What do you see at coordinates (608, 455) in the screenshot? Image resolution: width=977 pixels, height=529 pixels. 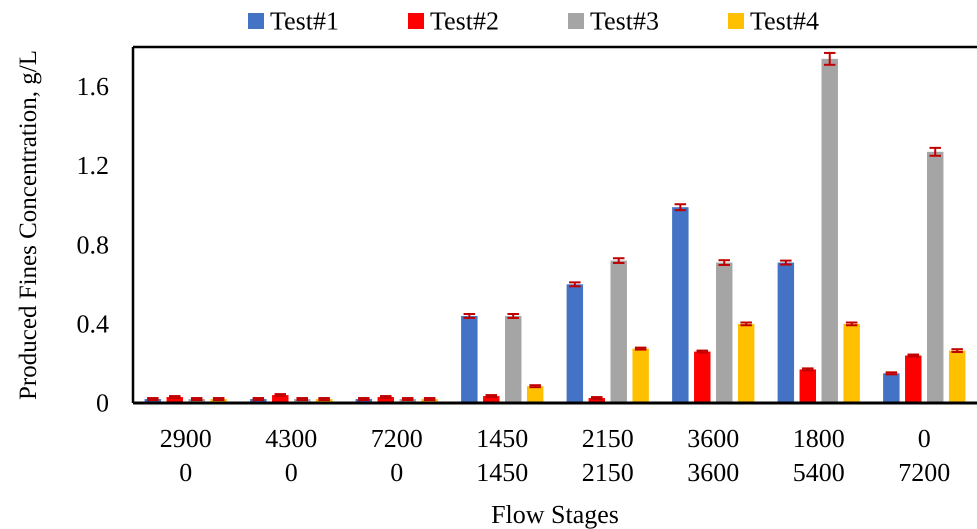 I see `x-tick-label: 2150 2150` at bounding box center [608, 455].